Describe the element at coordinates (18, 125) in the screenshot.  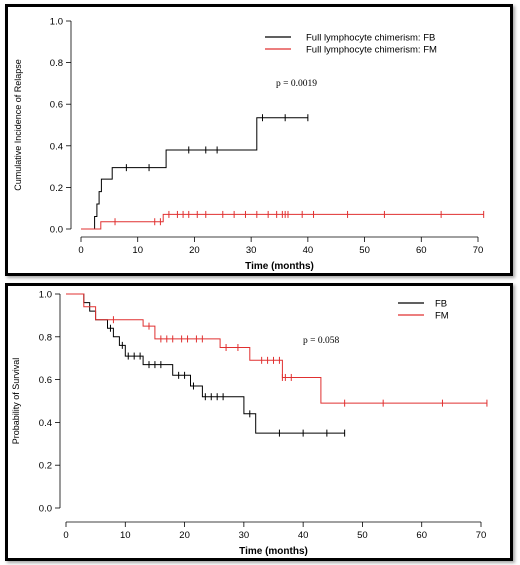
I see `y-axis-title: Cumulative Incidence of Relapse` at that location.